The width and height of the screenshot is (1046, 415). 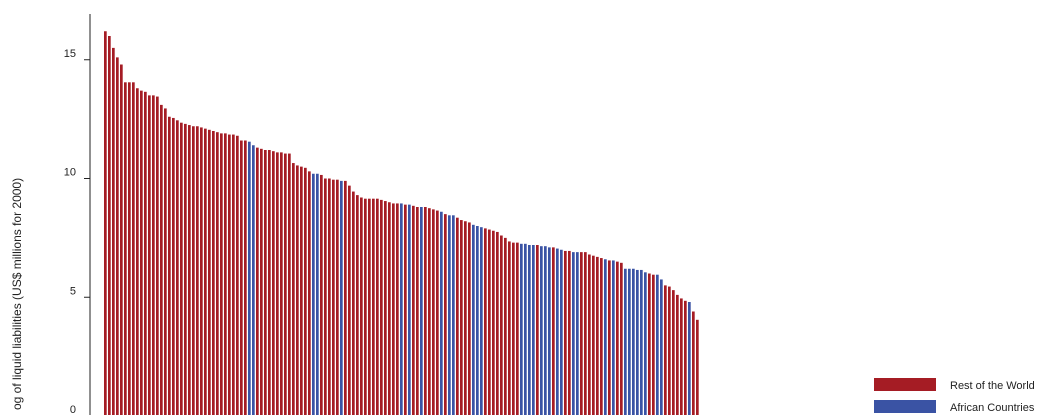 I want to click on y-tick-label: 10, so click(x=70, y=173).